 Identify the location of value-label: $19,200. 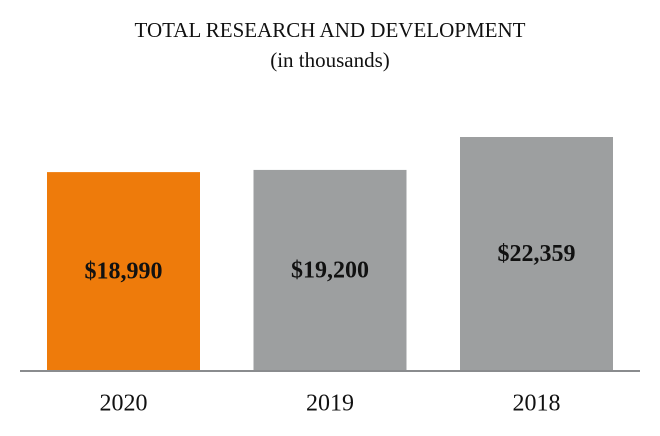
(330, 270).